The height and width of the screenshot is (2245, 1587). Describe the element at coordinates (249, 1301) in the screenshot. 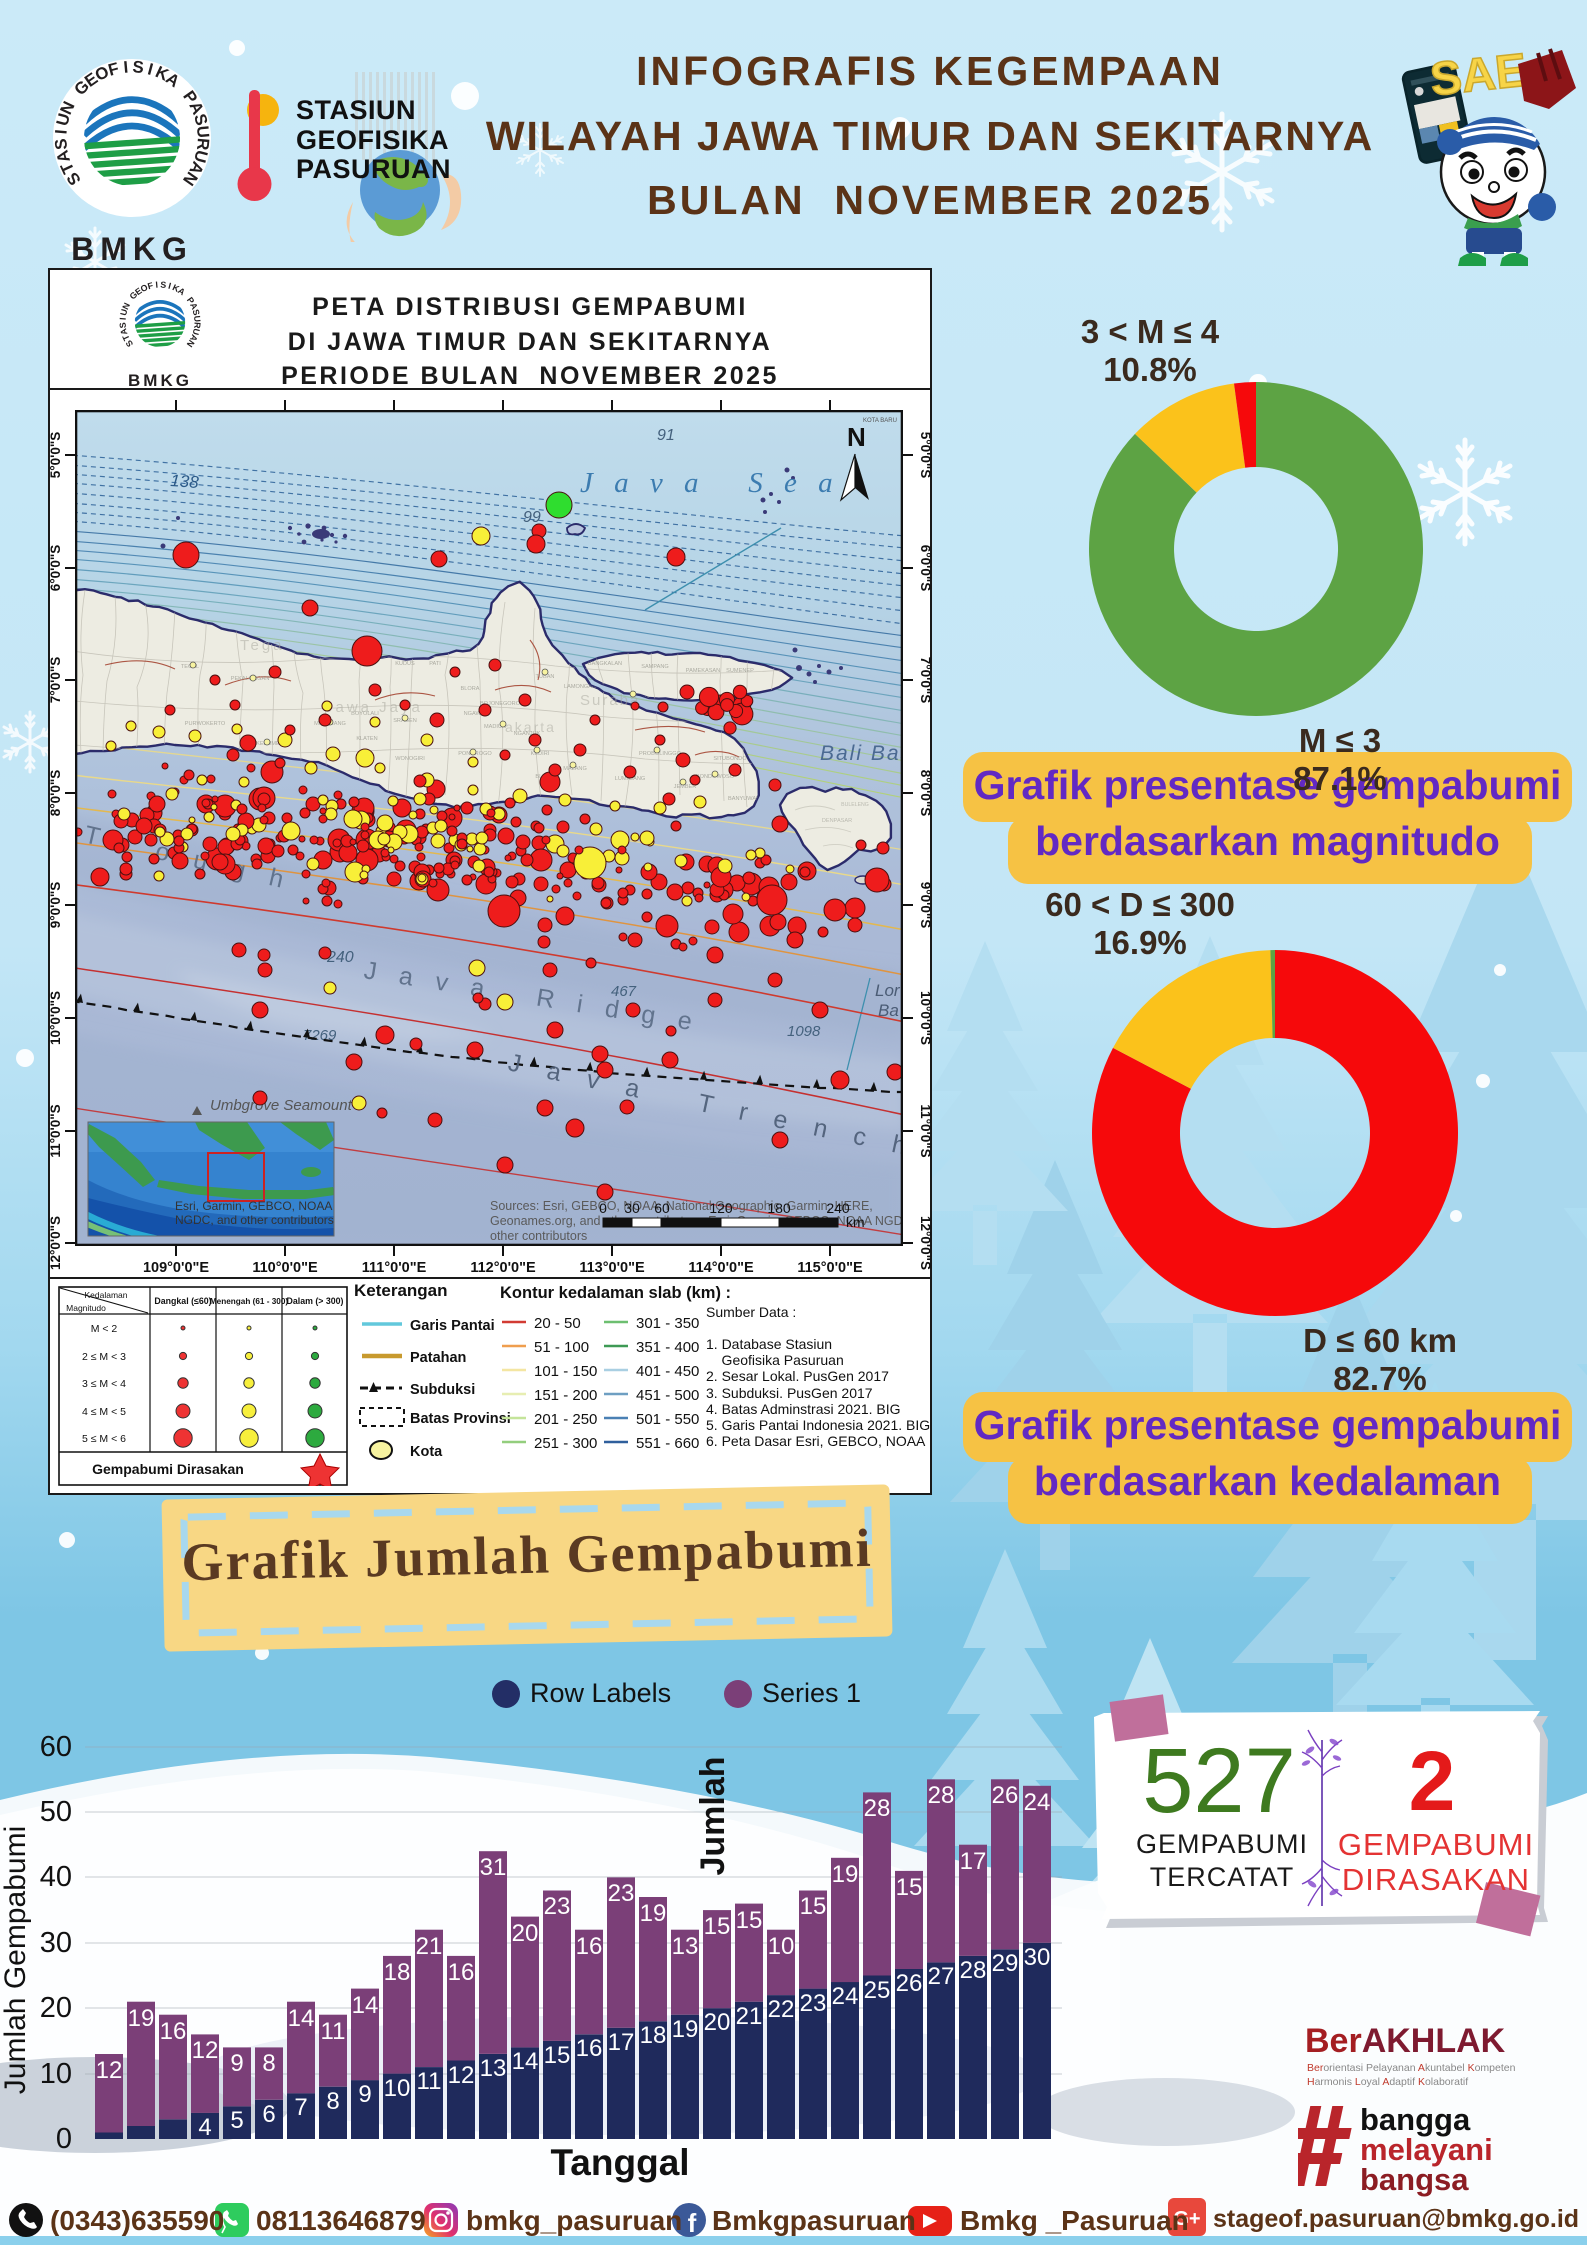

I see `svg-text: Menengah (61 - 300)` at that location.